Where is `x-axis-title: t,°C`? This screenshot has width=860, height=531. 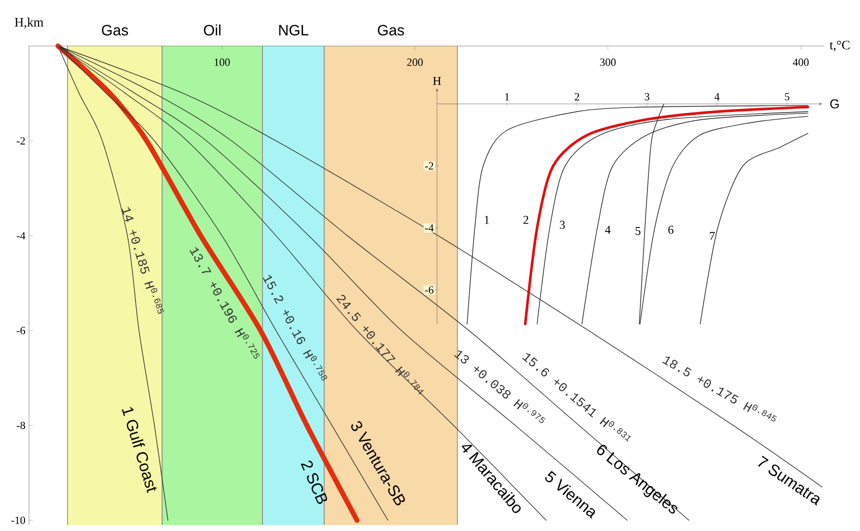 x-axis-title: t,°C is located at coordinates (840, 46).